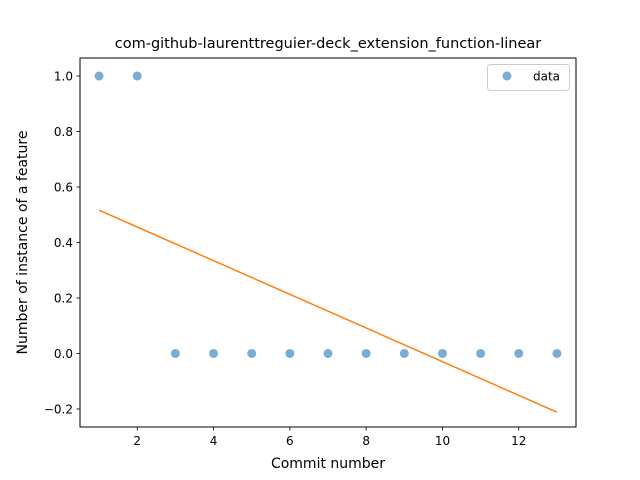 The width and height of the screenshot is (640, 480). I want to click on legend-label-data: data, so click(546, 77).